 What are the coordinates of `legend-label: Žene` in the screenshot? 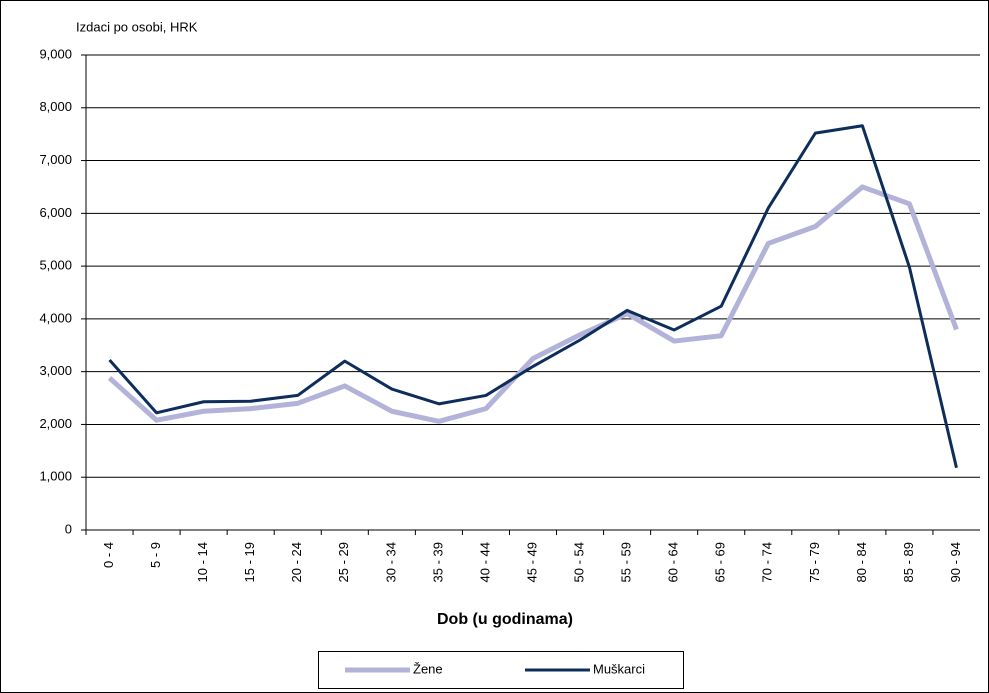 It's located at (428, 668).